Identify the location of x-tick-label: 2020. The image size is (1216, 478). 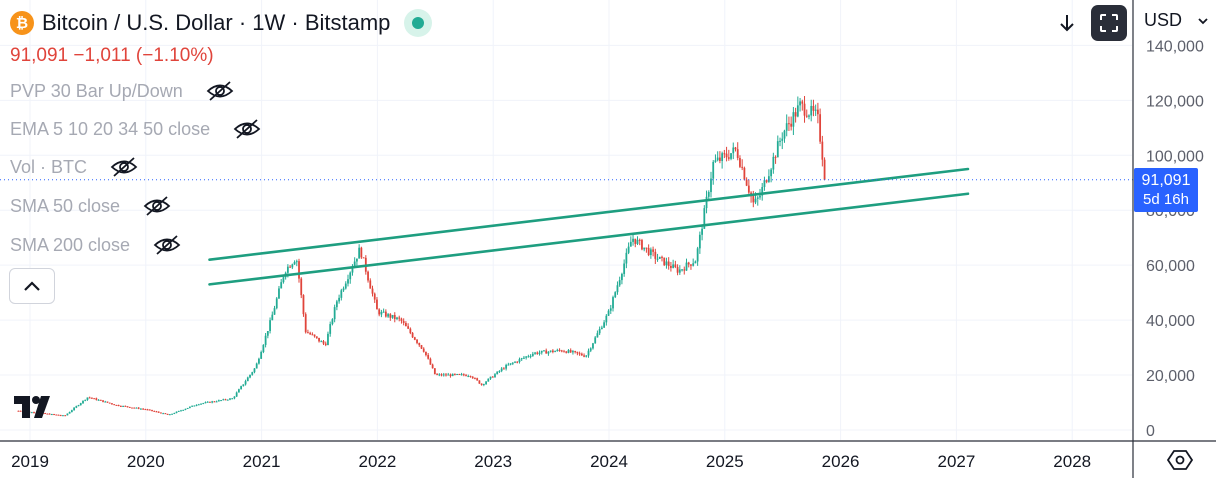
(146, 461).